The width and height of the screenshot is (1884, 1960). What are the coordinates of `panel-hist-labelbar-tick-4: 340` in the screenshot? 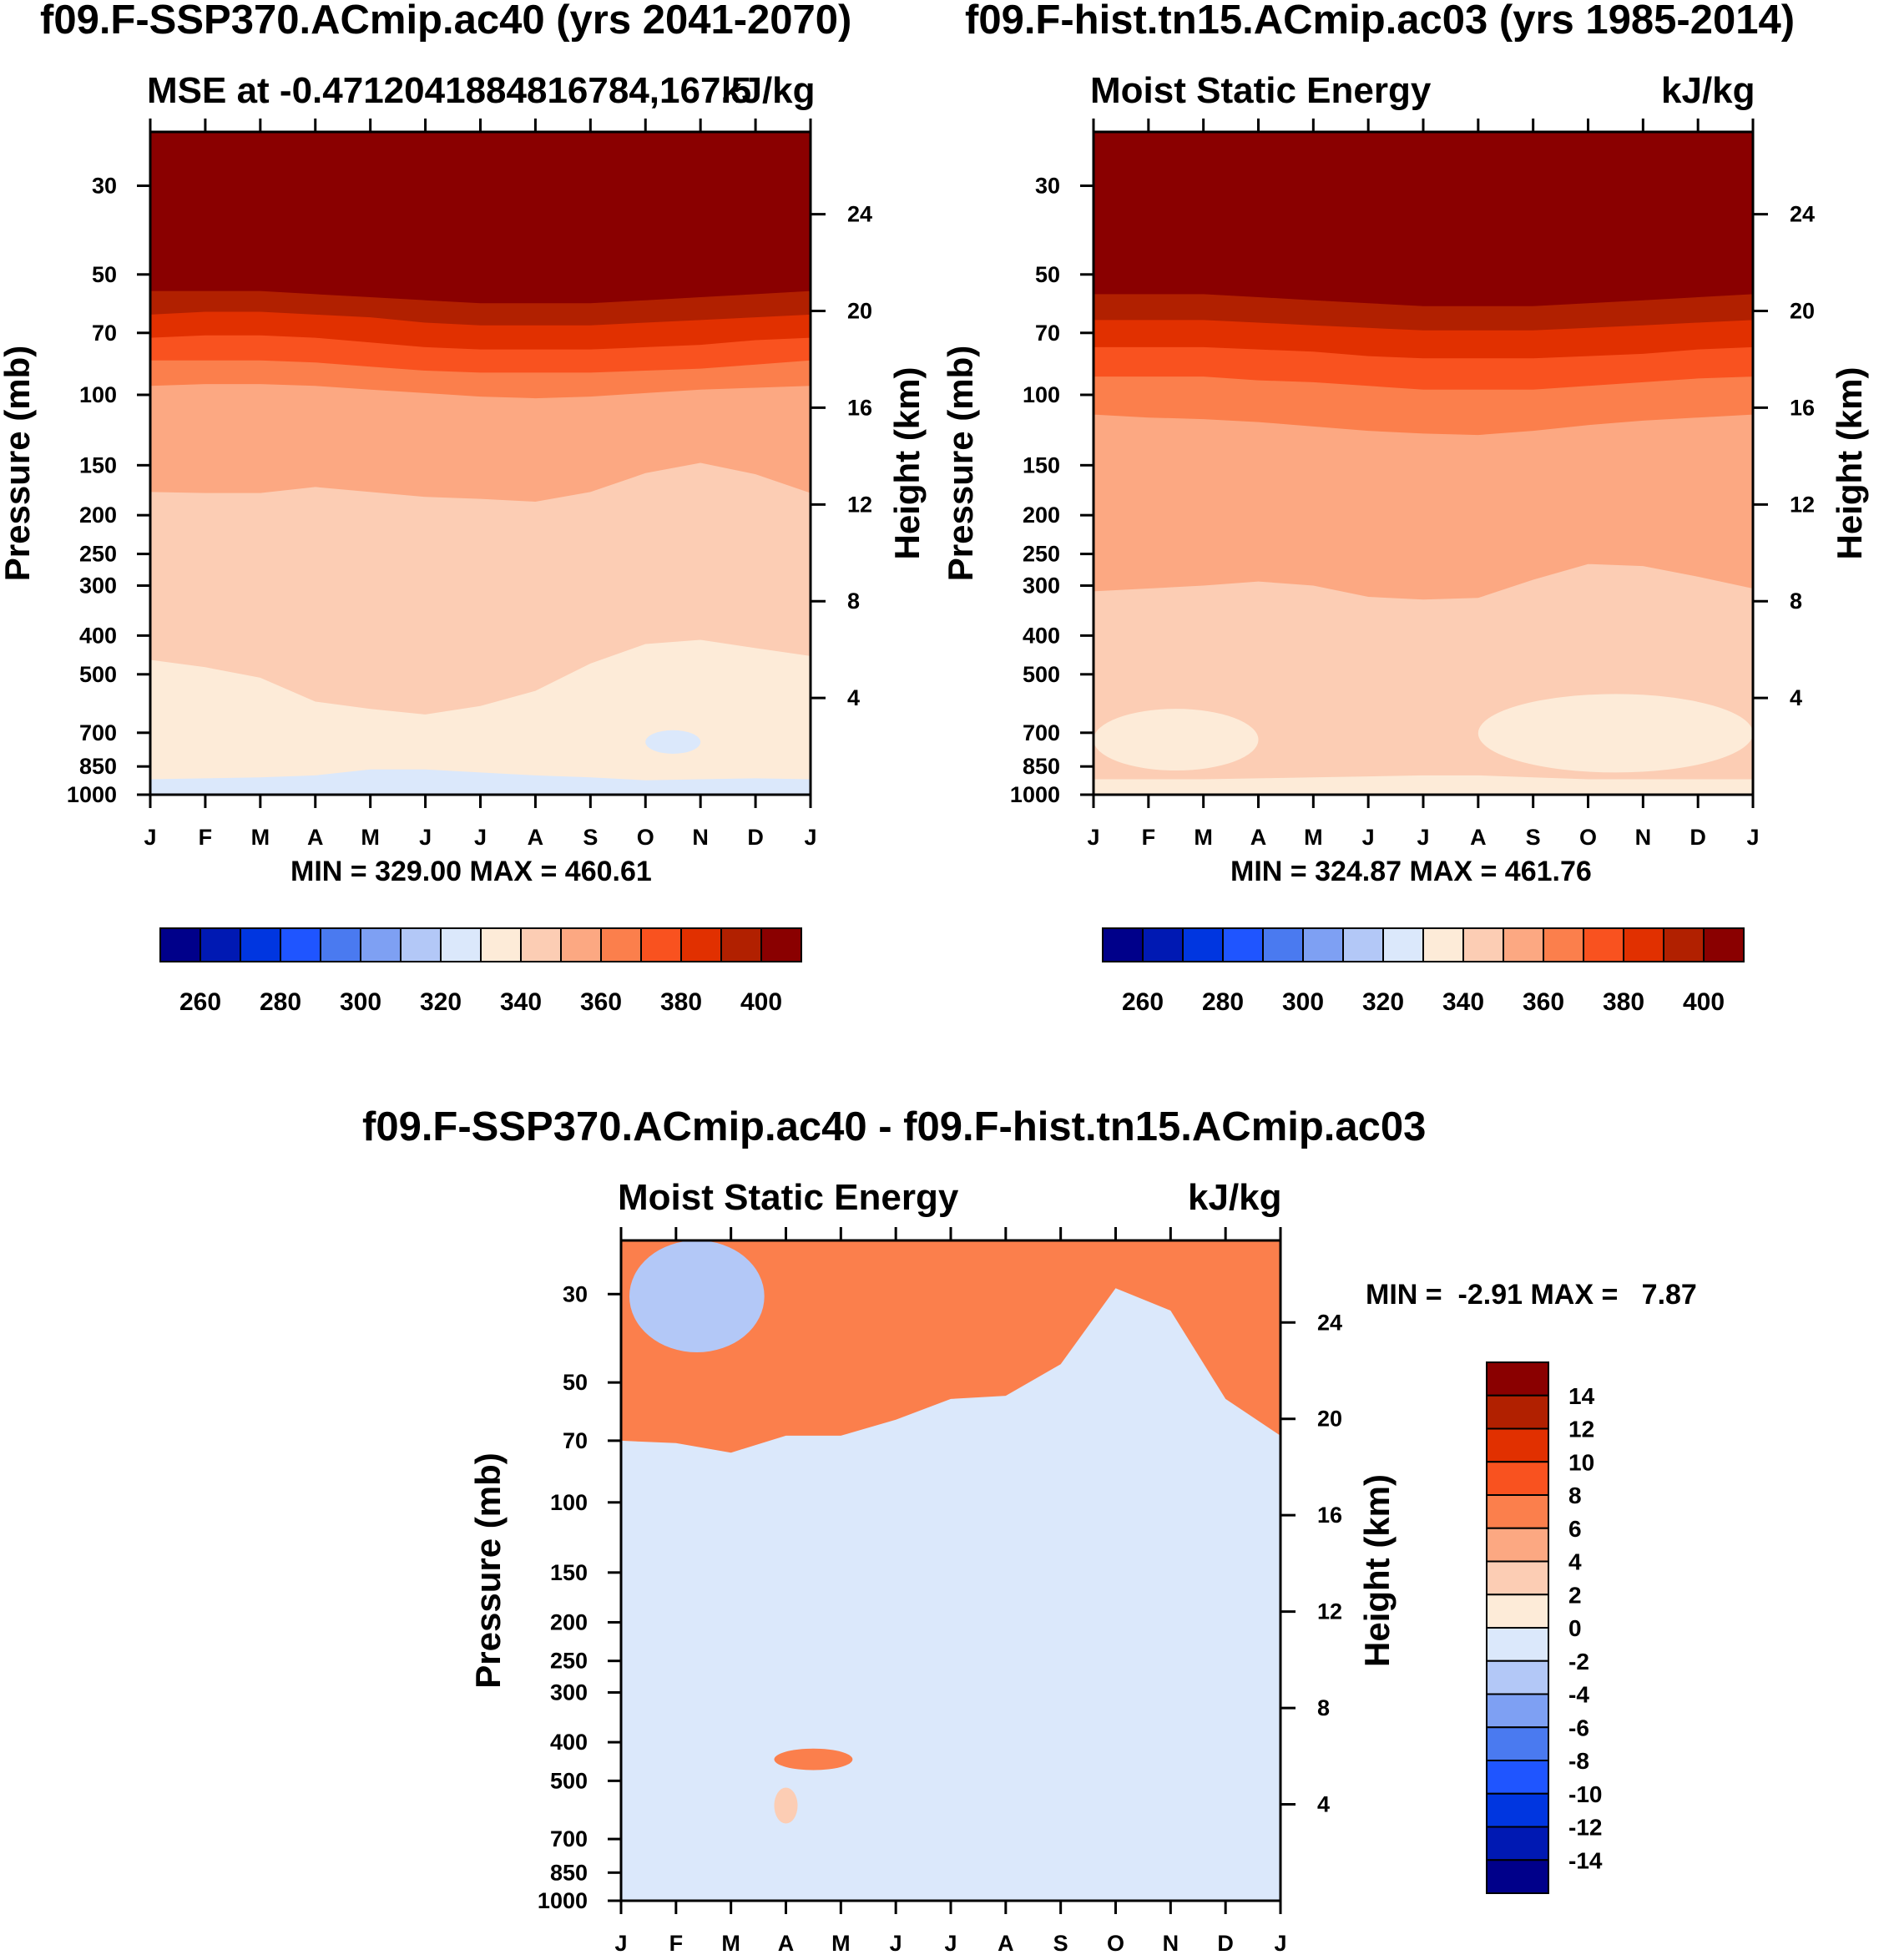 It's located at (1463, 1002).